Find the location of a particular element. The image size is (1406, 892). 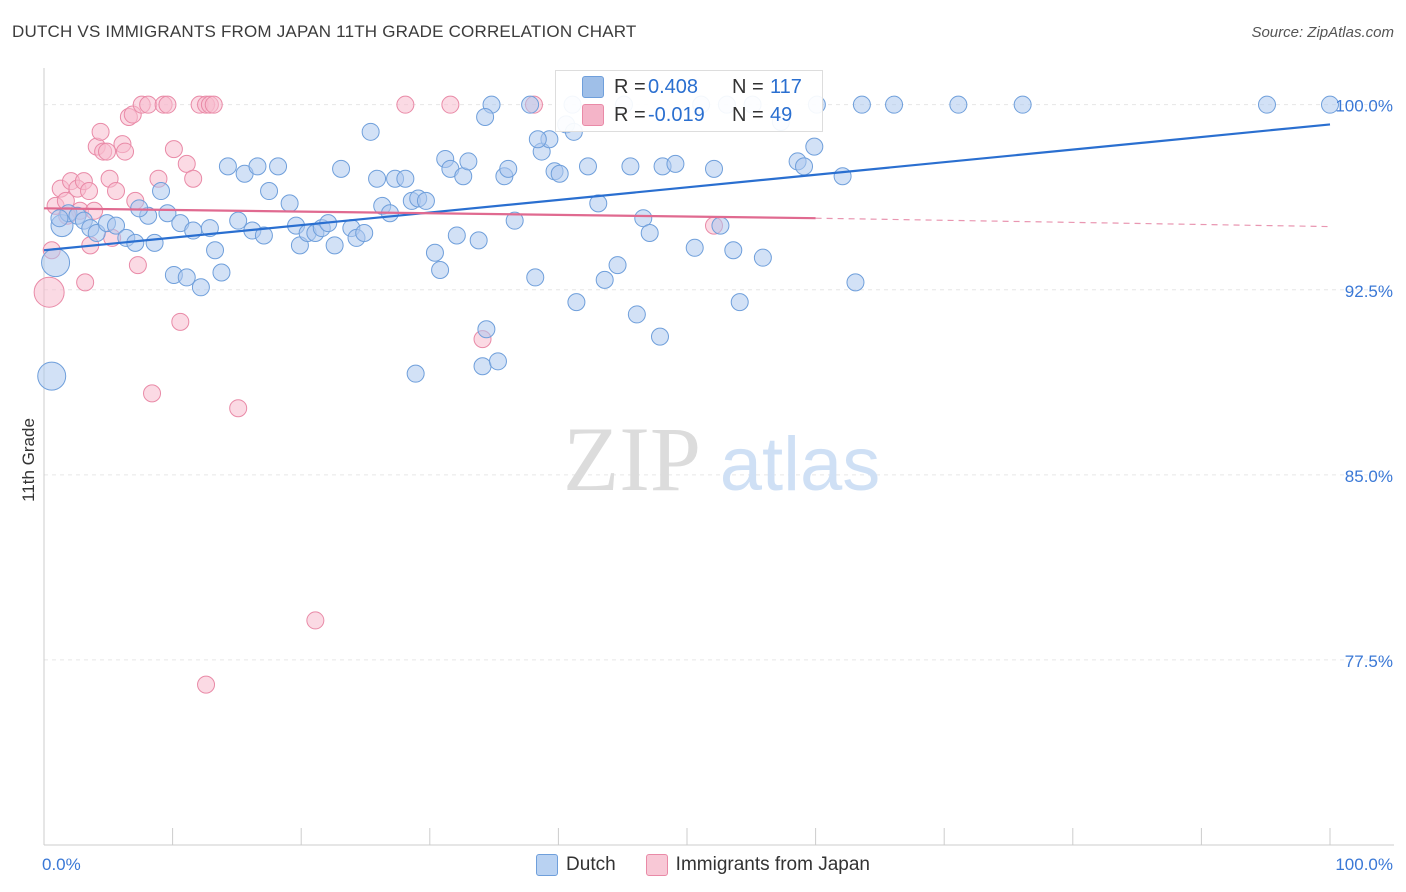

stats-n-value: 49 is located at coordinates (781, 114).